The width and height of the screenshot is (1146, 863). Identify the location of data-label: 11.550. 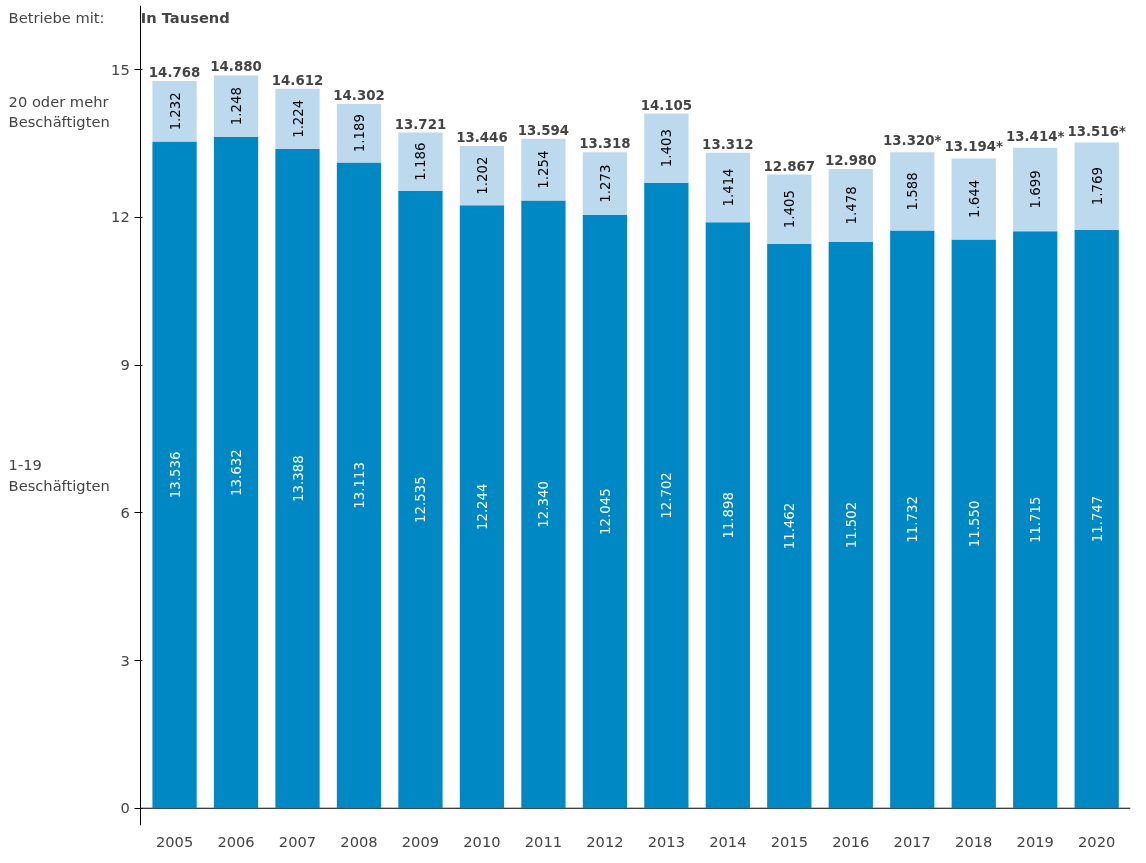
(974, 524).